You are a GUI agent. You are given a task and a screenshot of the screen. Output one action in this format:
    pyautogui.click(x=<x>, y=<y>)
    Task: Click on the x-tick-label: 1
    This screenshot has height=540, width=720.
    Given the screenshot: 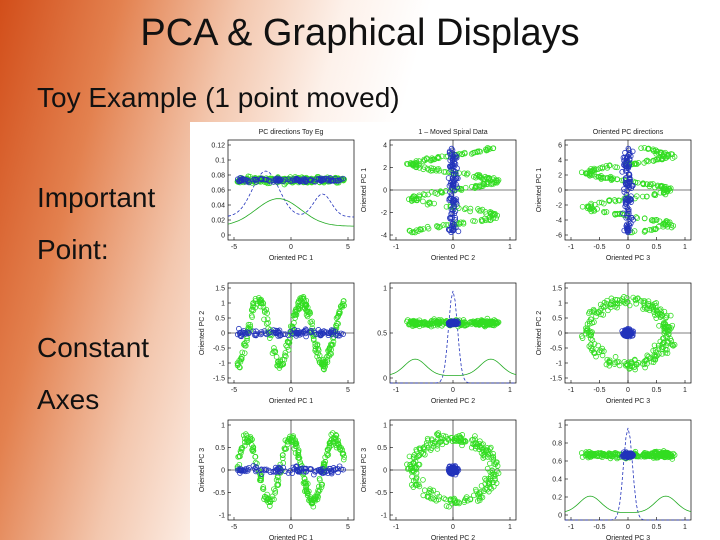 What is the action you would take?
    pyautogui.click(x=510, y=390)
    